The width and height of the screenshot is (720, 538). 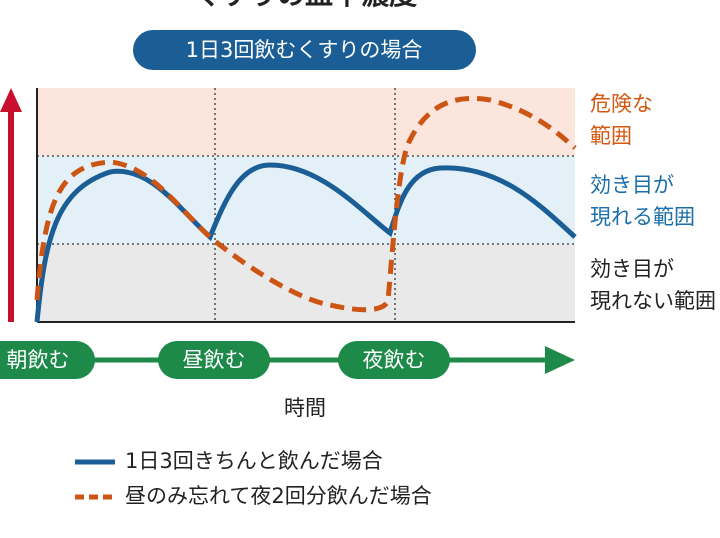 I want to click on danger-zone, so click(x=306, y=122).